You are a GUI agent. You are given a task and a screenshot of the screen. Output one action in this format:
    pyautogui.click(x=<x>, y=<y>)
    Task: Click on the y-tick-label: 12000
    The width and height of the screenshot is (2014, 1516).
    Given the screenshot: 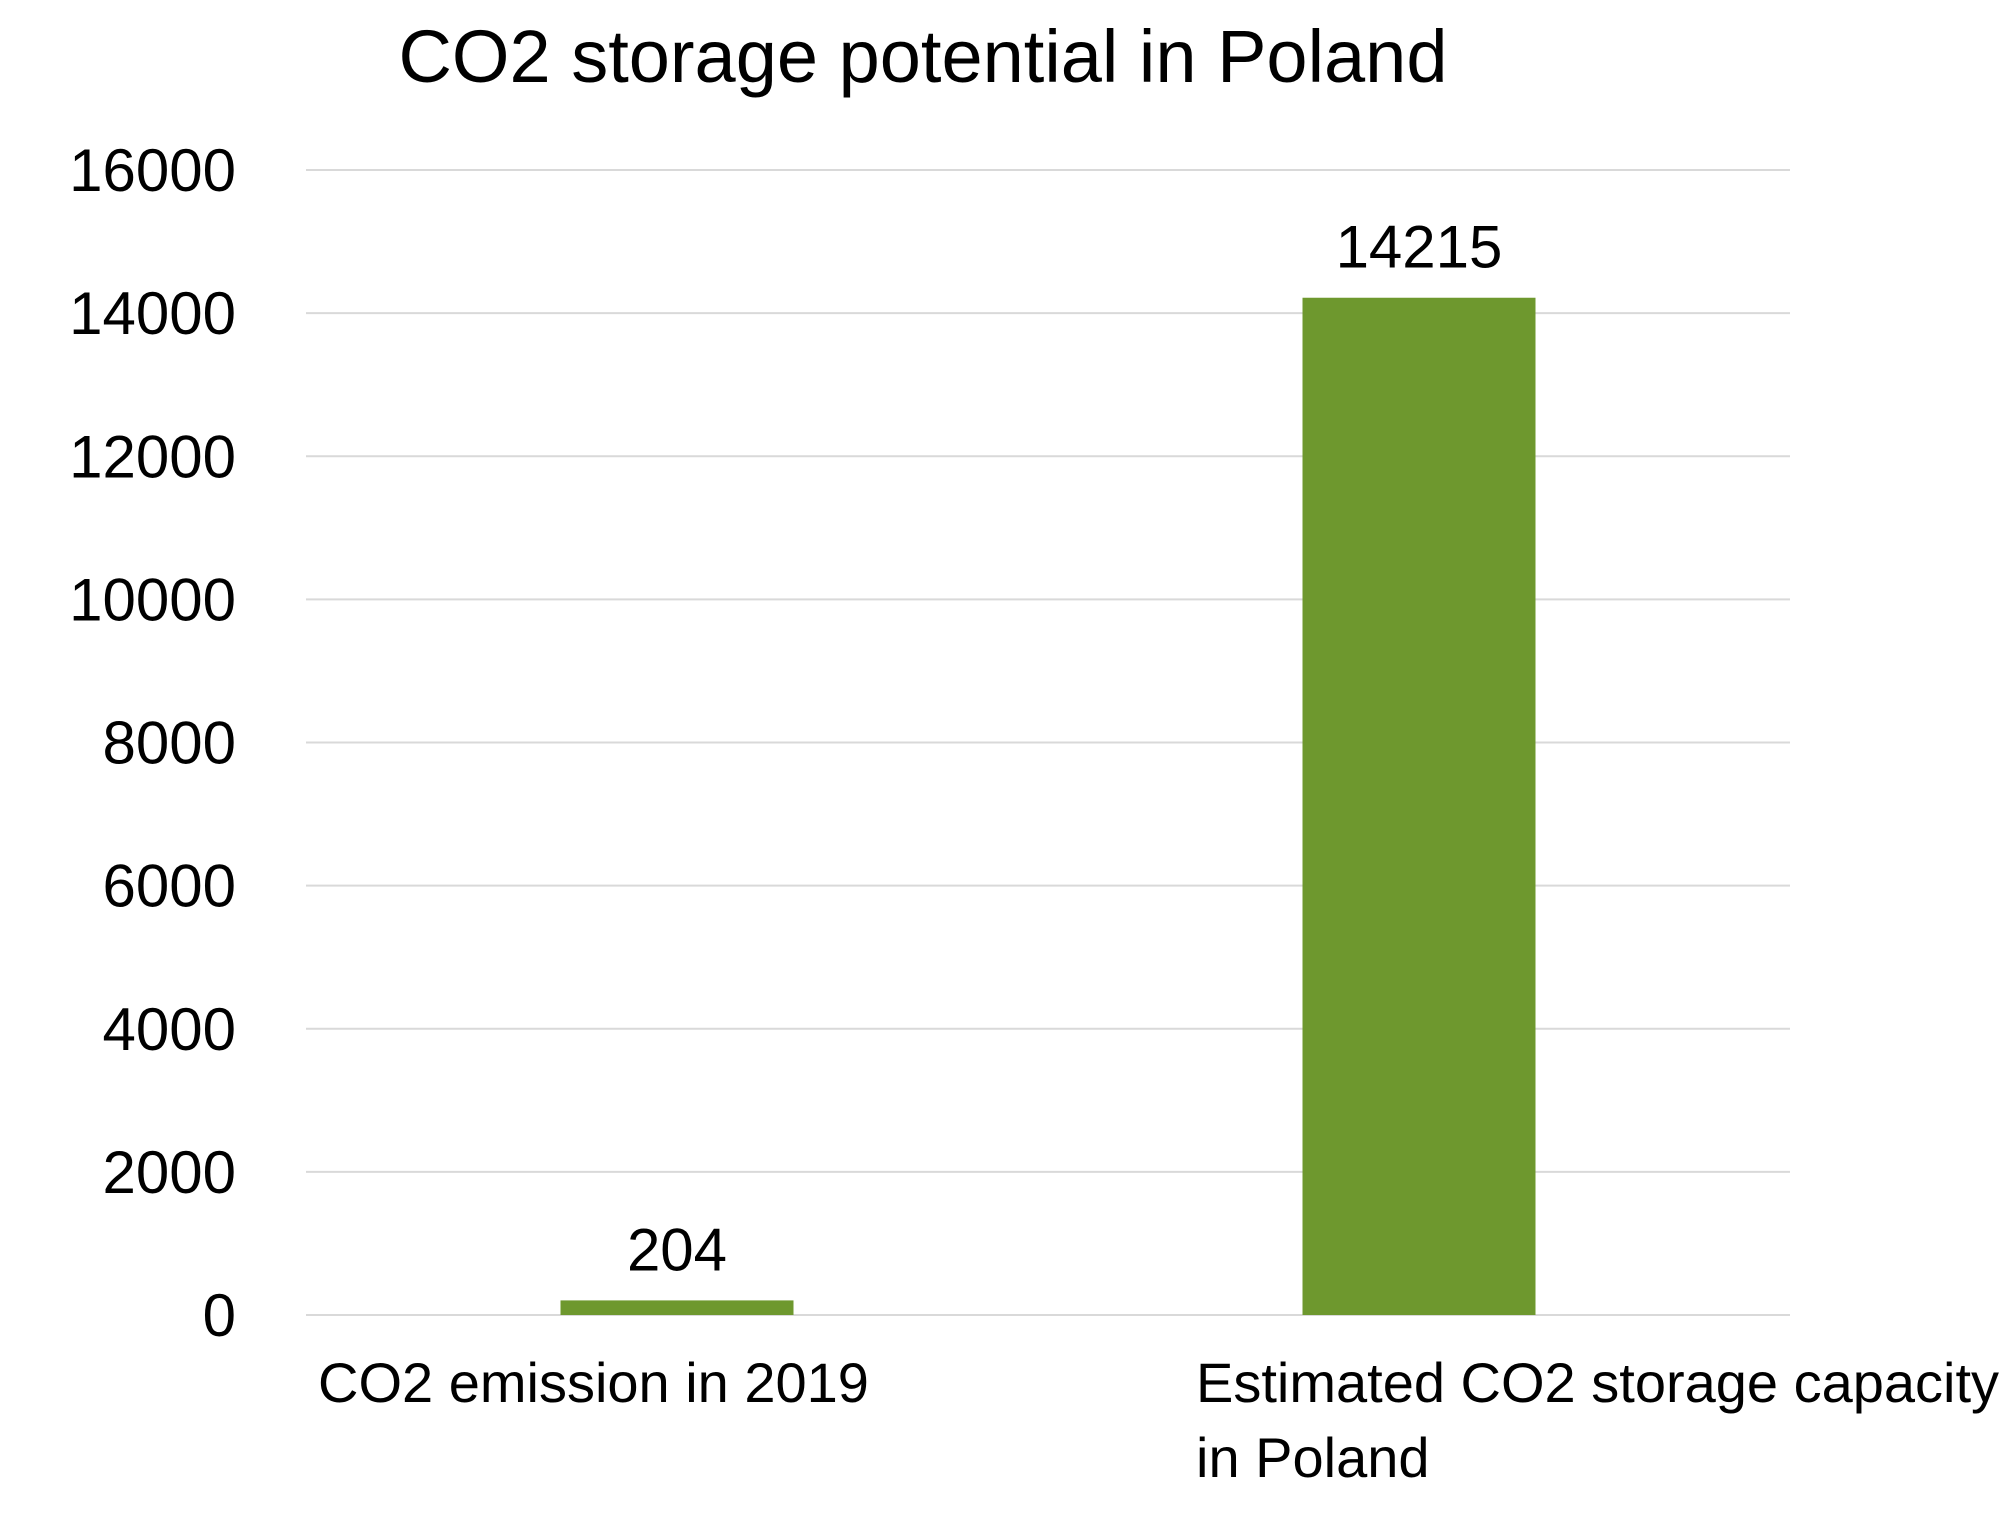 What is the action you would take?
    pyautogui.click(x=152, y=456)
    